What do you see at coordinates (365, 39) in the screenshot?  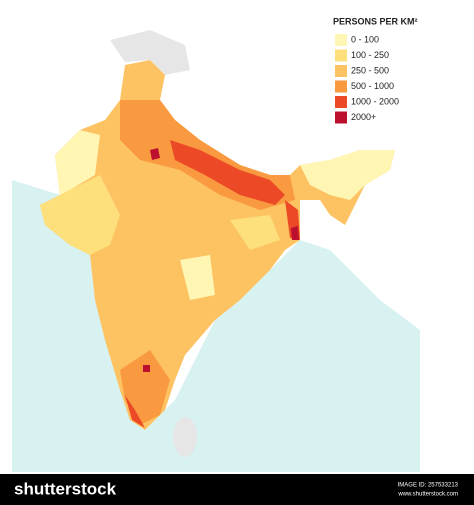 I see `legend-label: 0 - 100` at bounding box center [365, 39].